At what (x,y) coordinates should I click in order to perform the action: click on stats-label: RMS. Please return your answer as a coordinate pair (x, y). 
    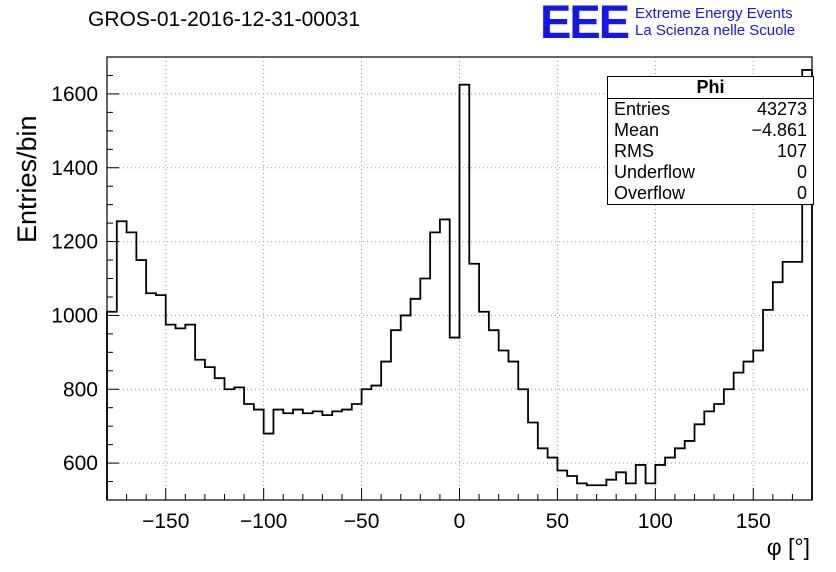
    Looking at the image, I should click on (634, 151).